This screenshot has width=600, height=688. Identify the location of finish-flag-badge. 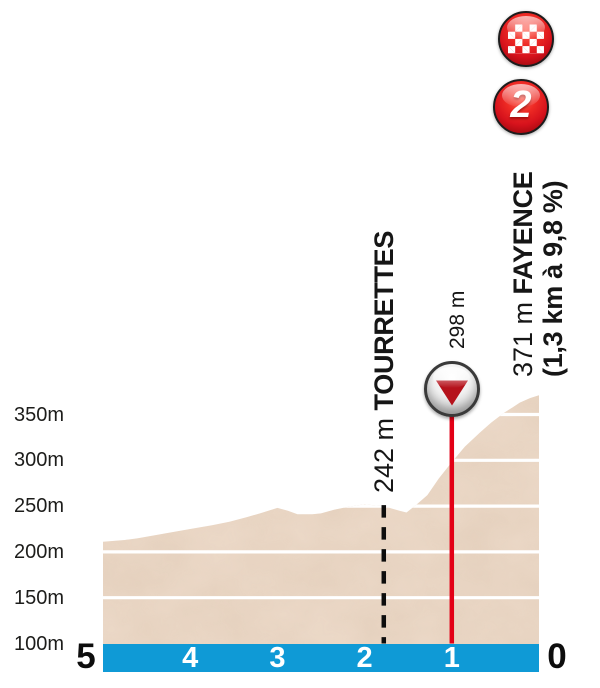
(526, 39).